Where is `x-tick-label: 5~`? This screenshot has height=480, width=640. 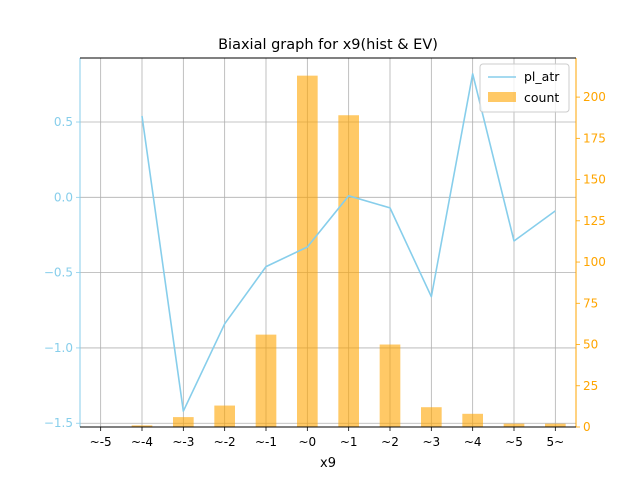 x-tick-label: 5~ is located at coordinates (555, 442).